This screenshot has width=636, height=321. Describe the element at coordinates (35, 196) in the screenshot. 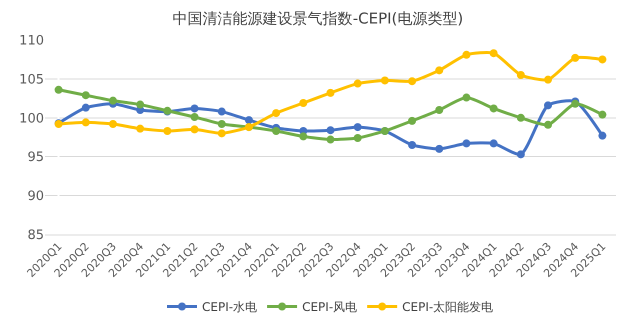

I see `y-tick-label: 90` at that location.